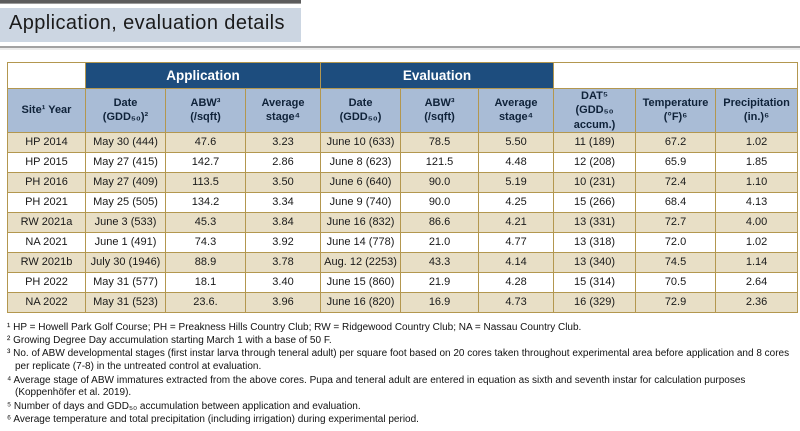 This screenshot has height=431, width=800. Describe the element at coordinates (595, 242) in the screenshot. I see `cell-dat: 13 (318)` at that location.